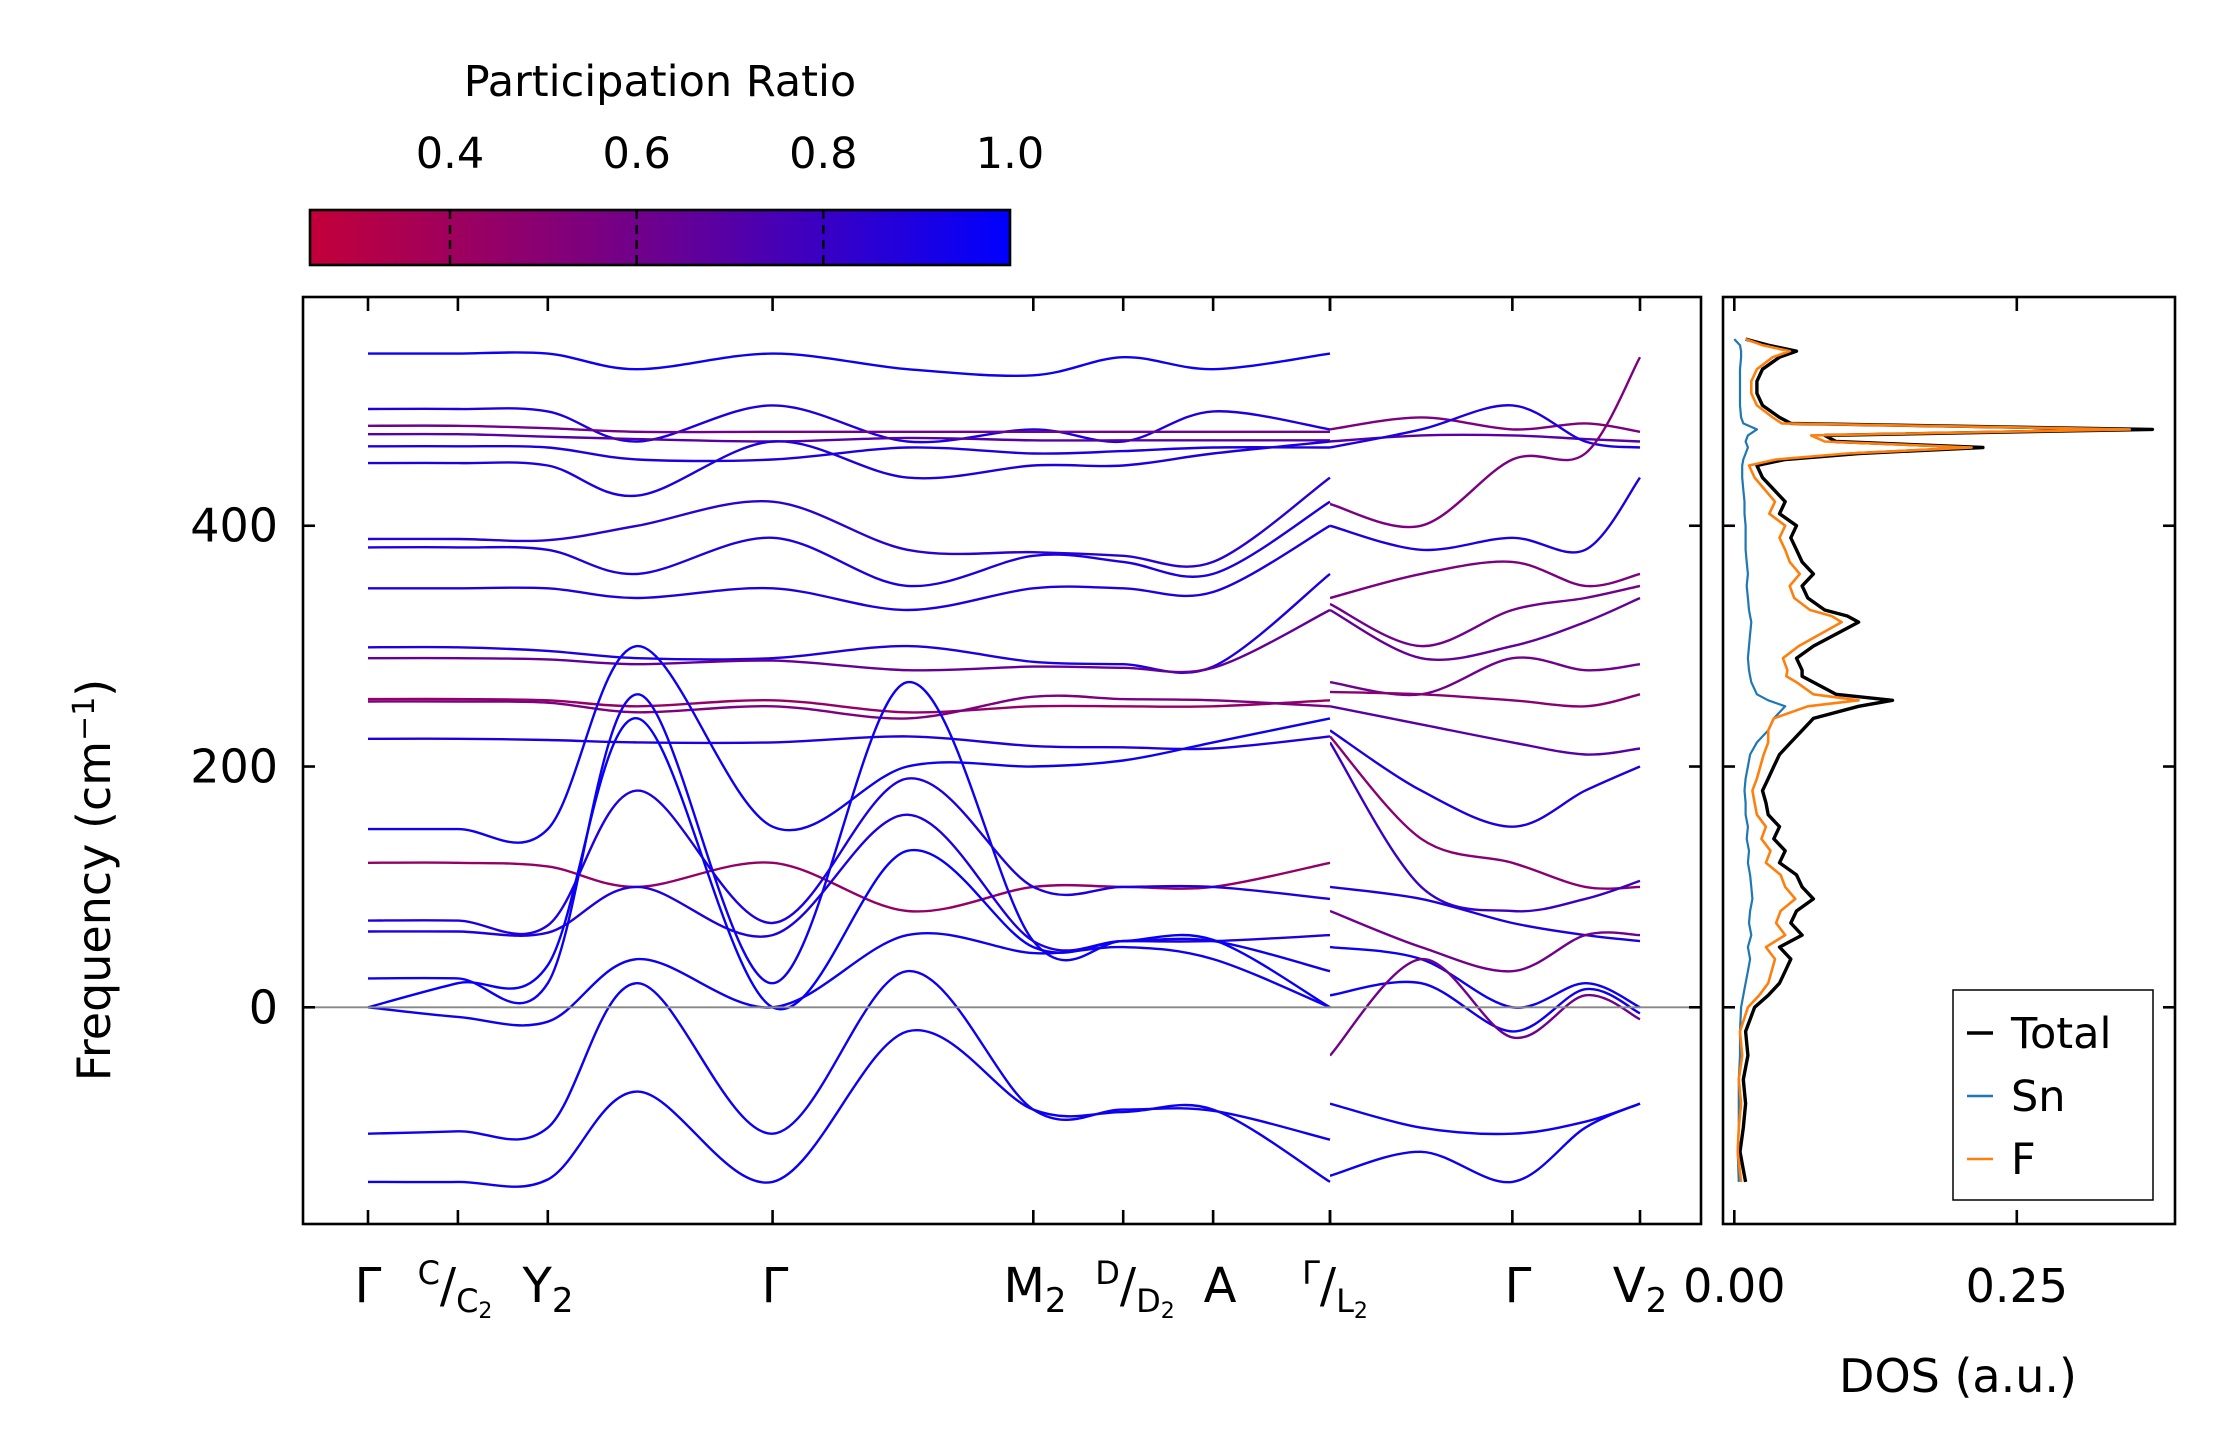 The height and width of the screenshot is (1455, 2222). What do you see at coordinates (1134, 1289) in the screenshot?
I see `path-label: D/D2` at bounding box center [1134, 1289].